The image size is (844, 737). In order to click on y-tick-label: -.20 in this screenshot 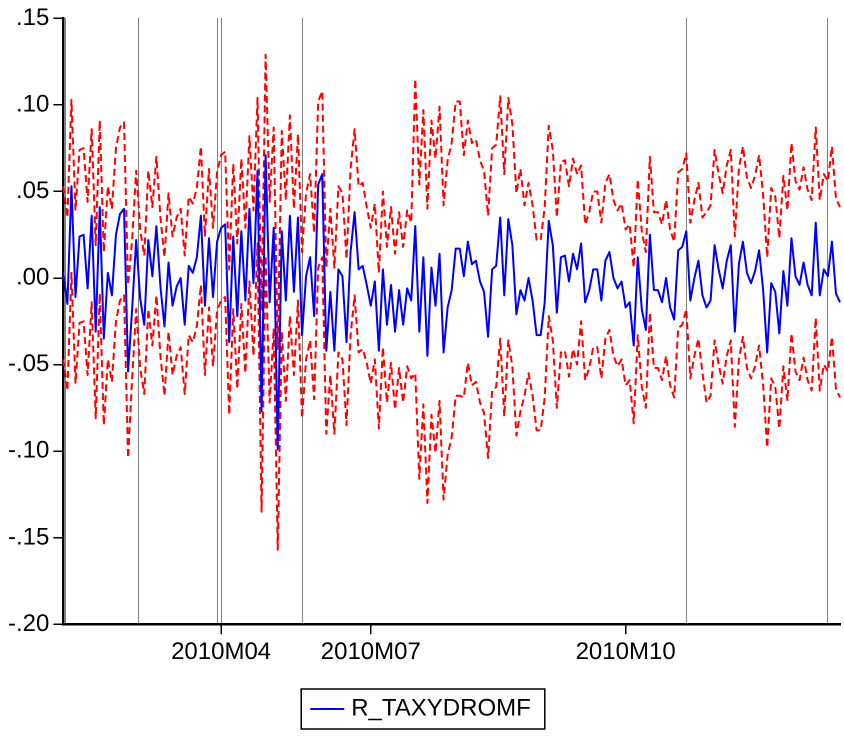, I will do `click(29, 623)`.